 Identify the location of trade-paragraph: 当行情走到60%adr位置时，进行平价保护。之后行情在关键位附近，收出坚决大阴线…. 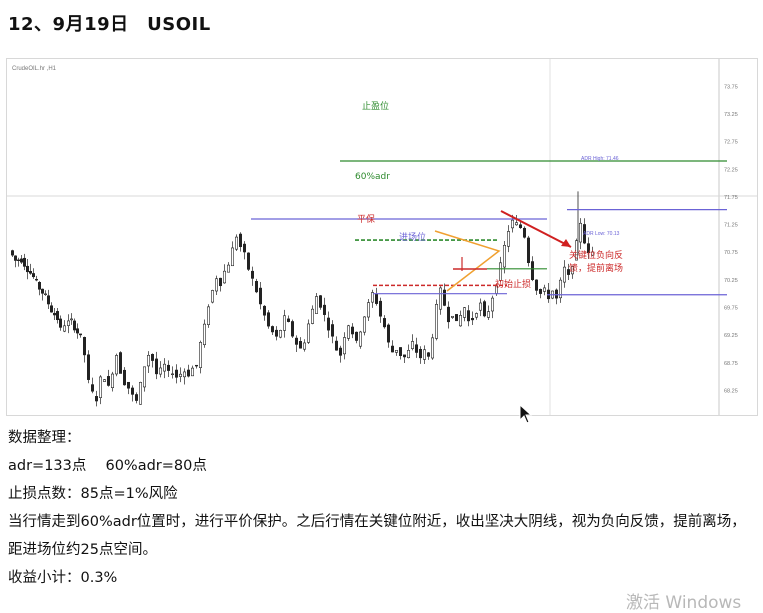
(377, 536).